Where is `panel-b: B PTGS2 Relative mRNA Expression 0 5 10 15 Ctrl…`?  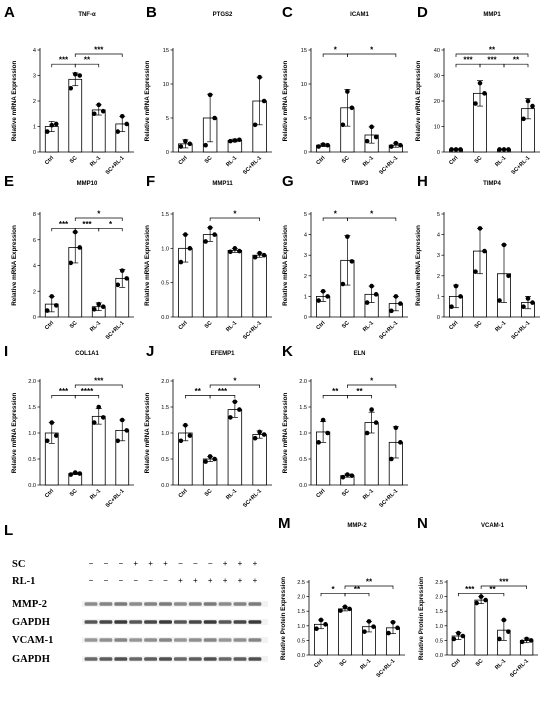 panel-b: B PTGS2 Relative mRNA Expression 0 5 10 15 Ctrl… is located at coordinates (208, 90).